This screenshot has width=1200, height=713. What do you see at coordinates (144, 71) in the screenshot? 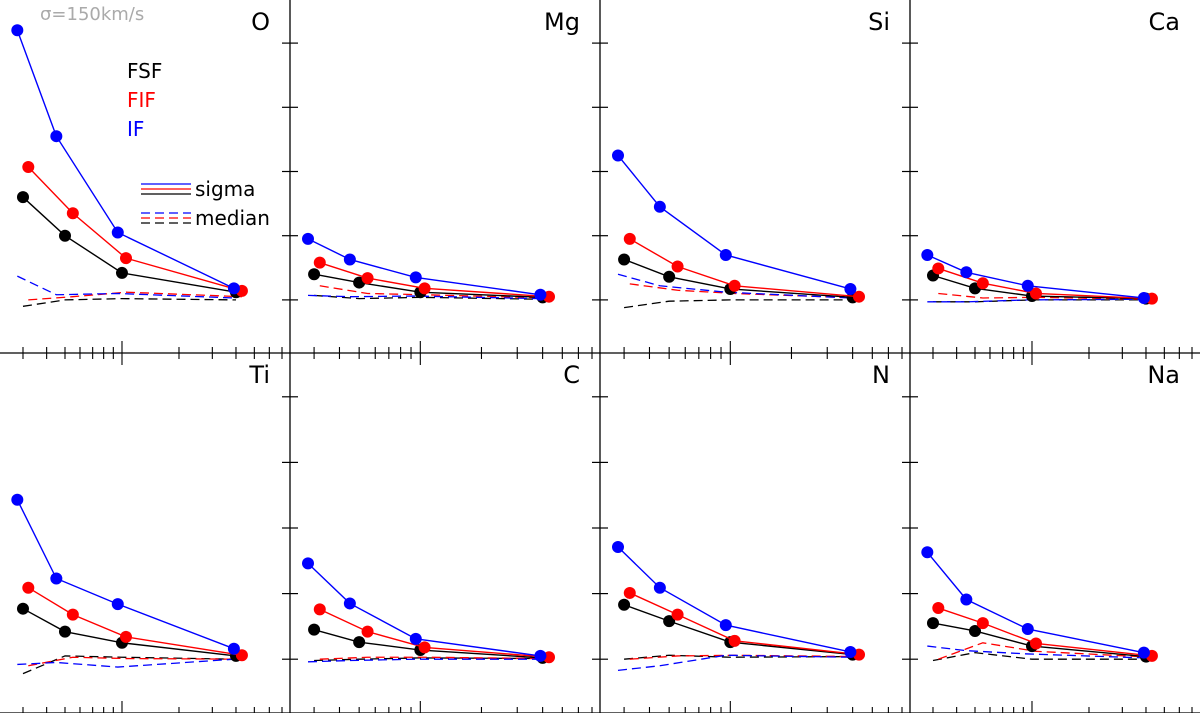
I see `legend-method-fsf: FSF` at bounding box center [144, 71].